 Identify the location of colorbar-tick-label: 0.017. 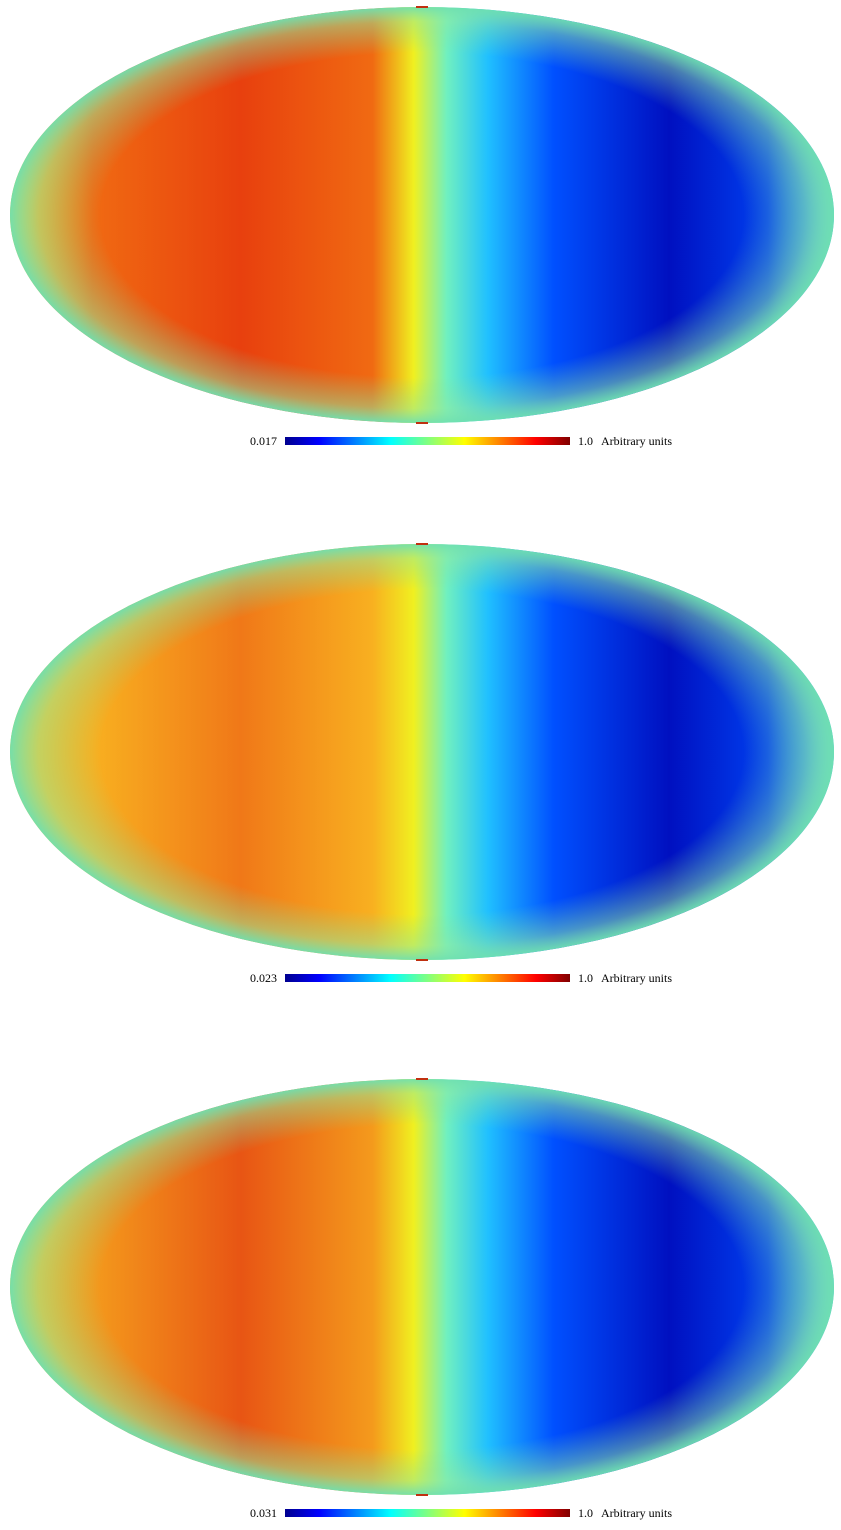
(263, 441).